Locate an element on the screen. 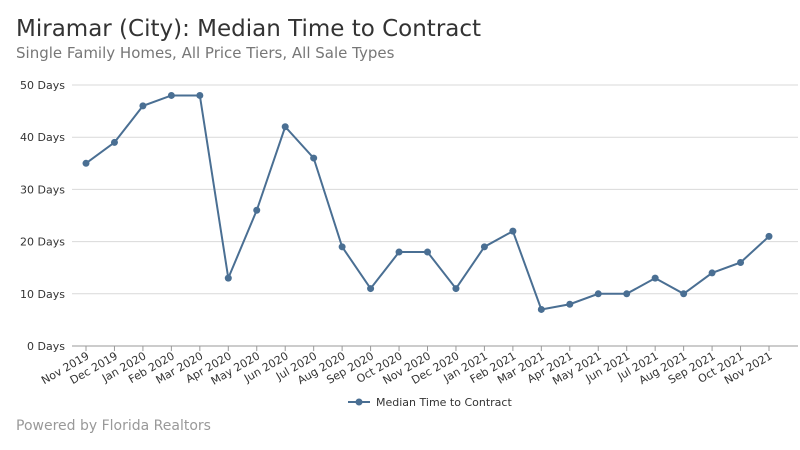 The width and height of the screenshot is (800, 450). legend-label: Median Time to Contract is located at coordinates (444, 402).